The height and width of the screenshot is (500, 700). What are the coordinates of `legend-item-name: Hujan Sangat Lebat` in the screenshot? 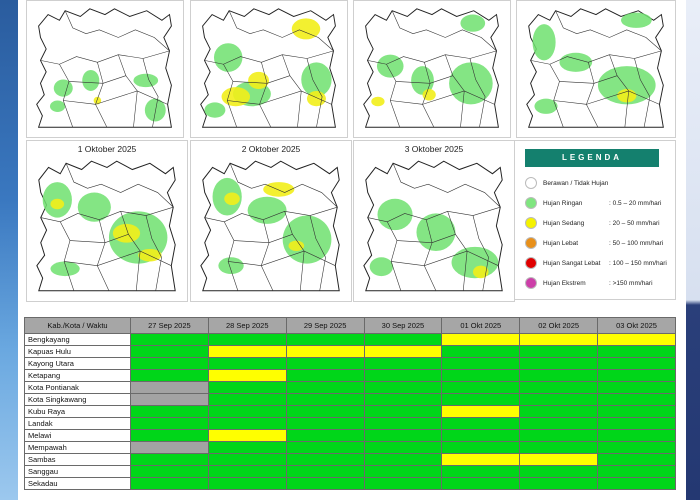 It's located at (572, 263).